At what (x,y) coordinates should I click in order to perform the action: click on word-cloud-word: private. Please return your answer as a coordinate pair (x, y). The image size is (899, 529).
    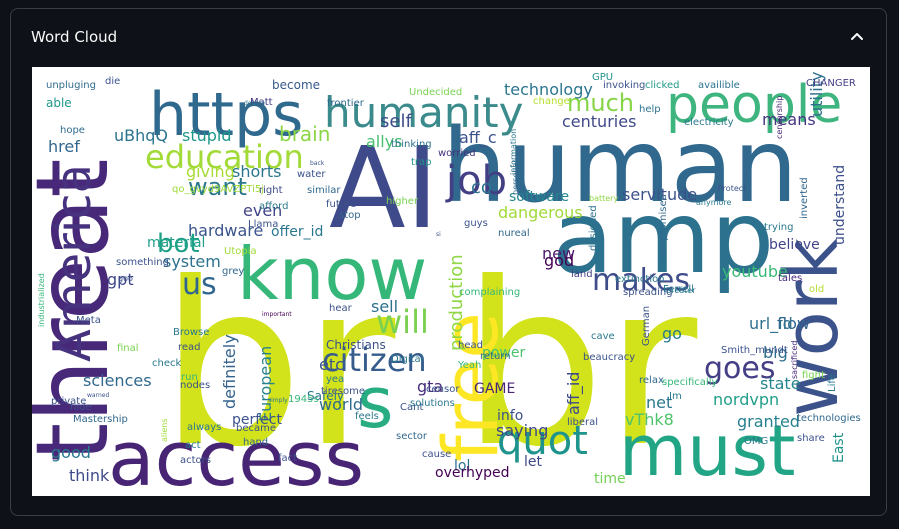
    Looking at the image, I should click on (68, 401).